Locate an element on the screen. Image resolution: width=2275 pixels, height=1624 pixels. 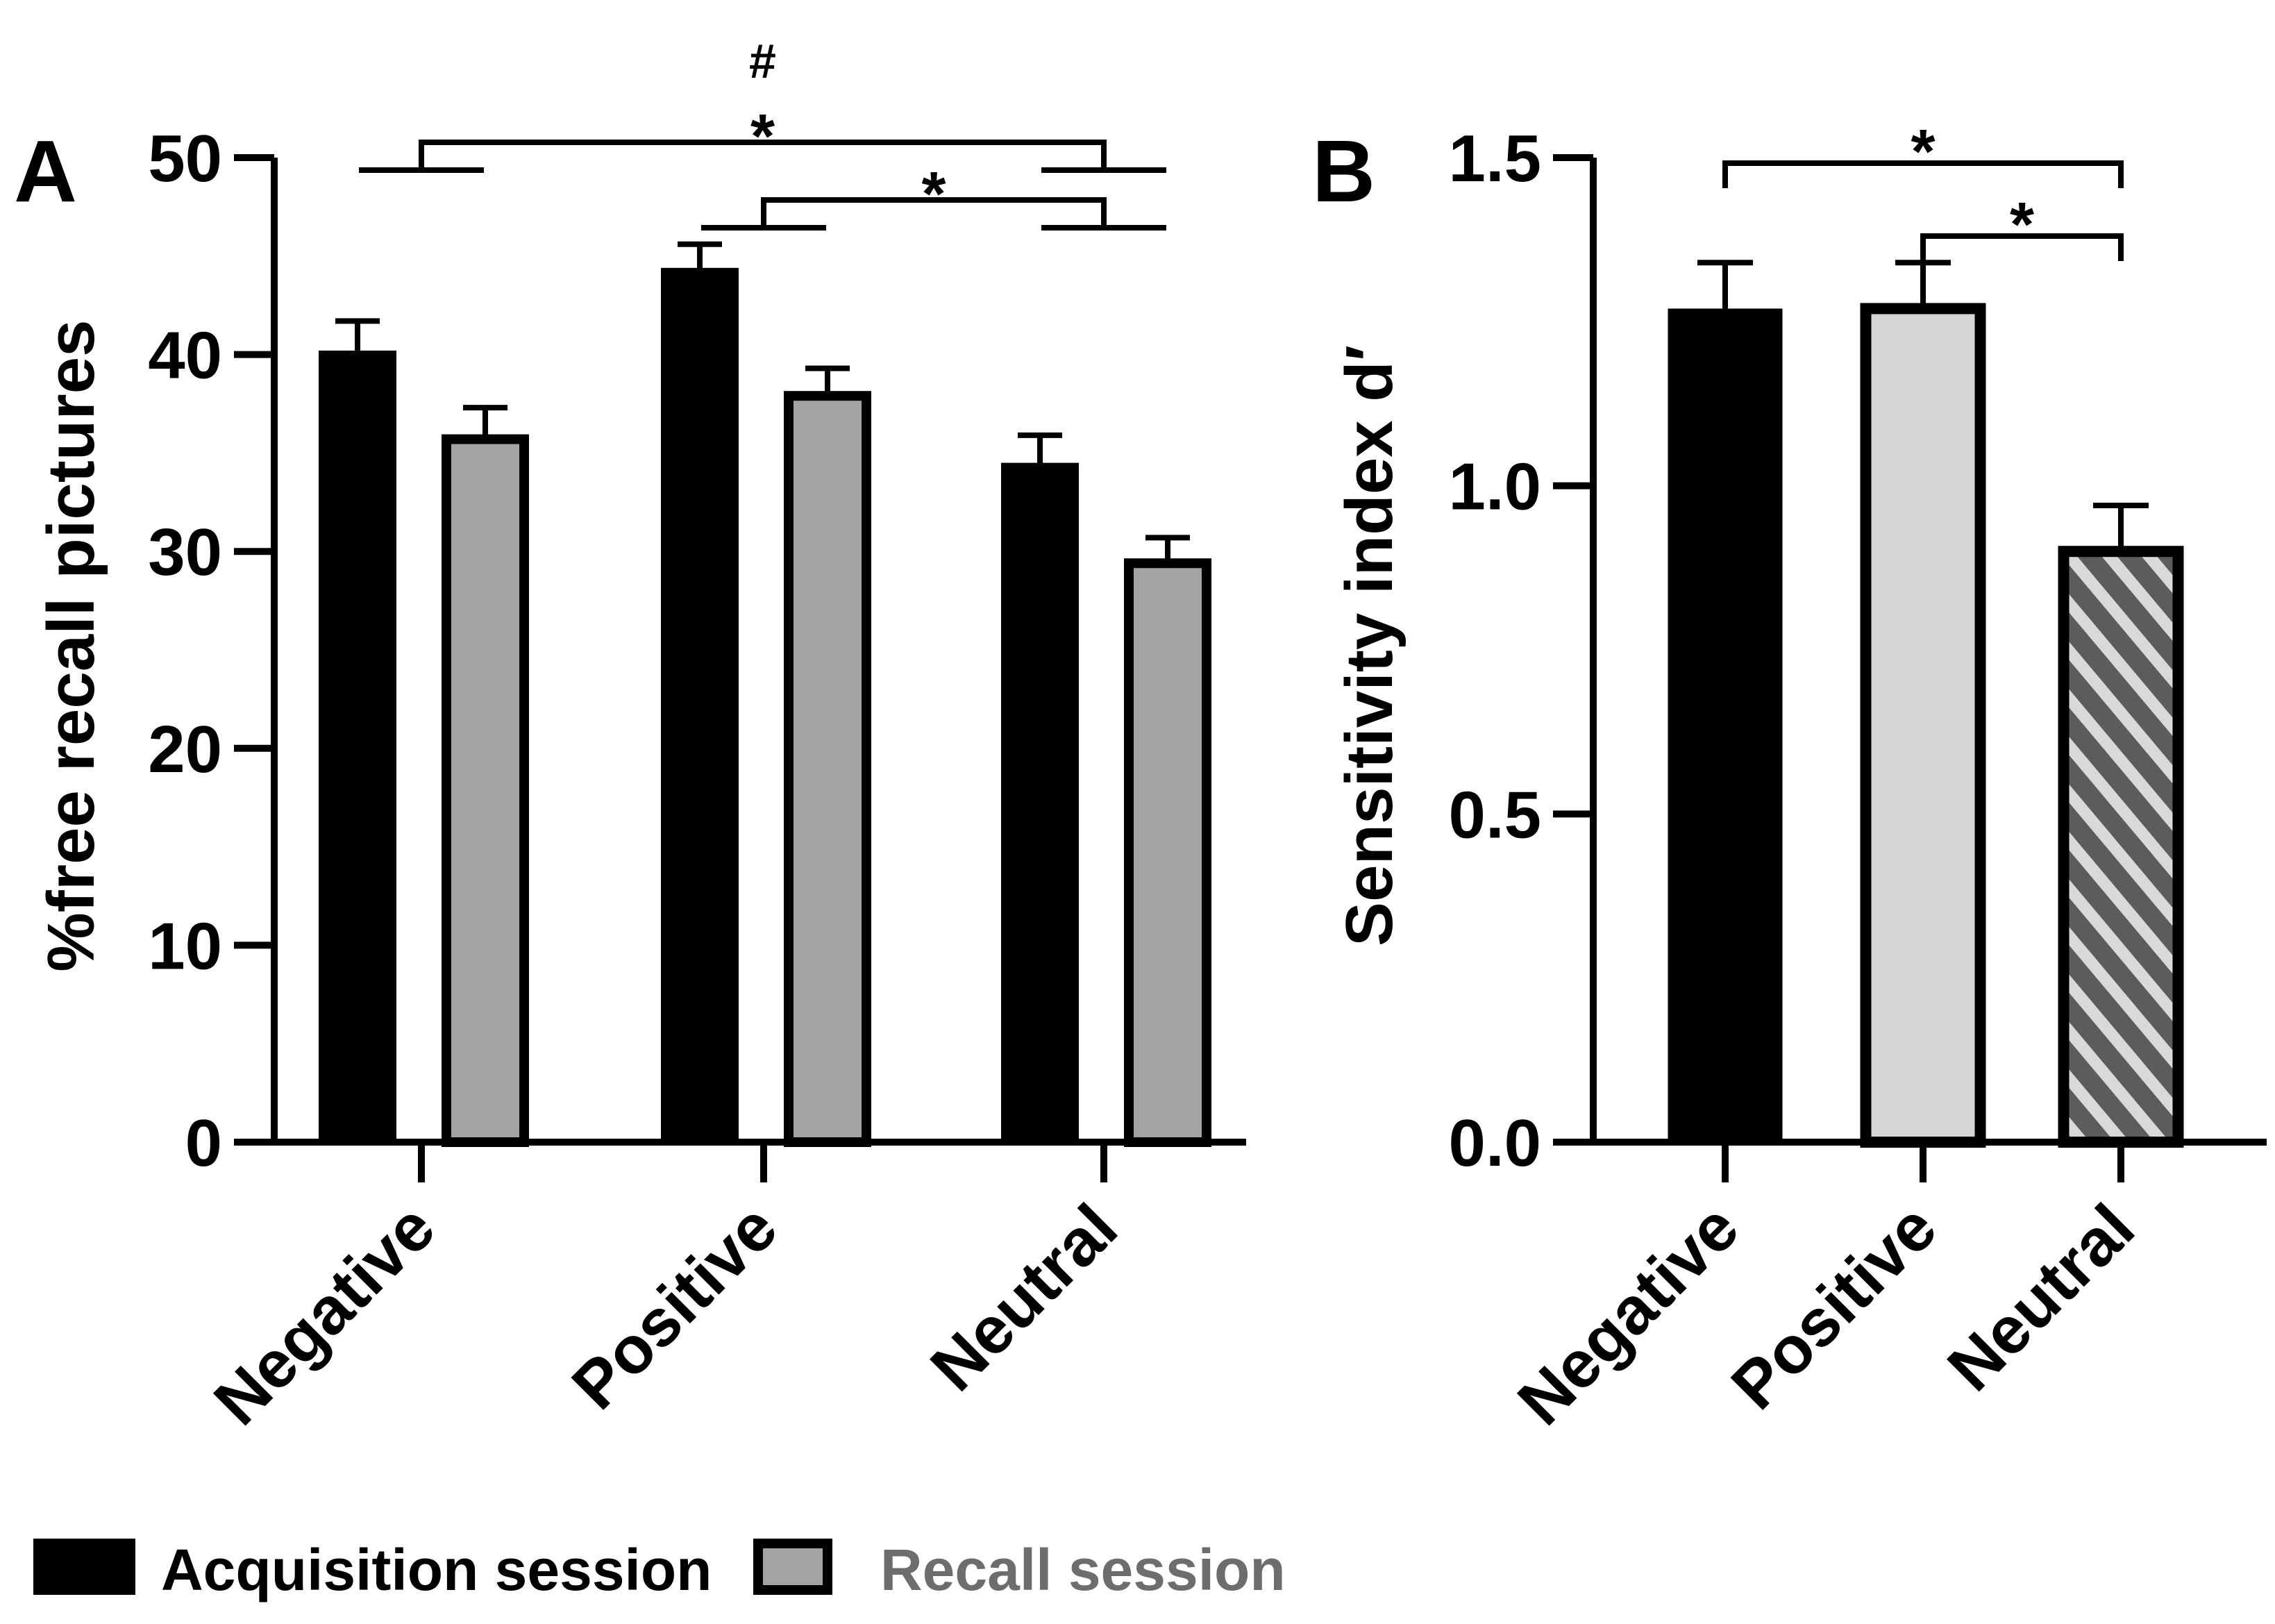
bar-a-positive-recall is located at coordinates (827, 769).